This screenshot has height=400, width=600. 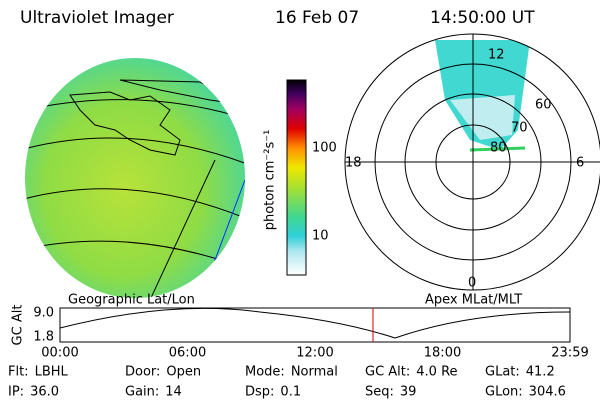 What do you see at coordinates (315, 325) in the screenshot?
I see `timeline` at bounding box center [315, 325].